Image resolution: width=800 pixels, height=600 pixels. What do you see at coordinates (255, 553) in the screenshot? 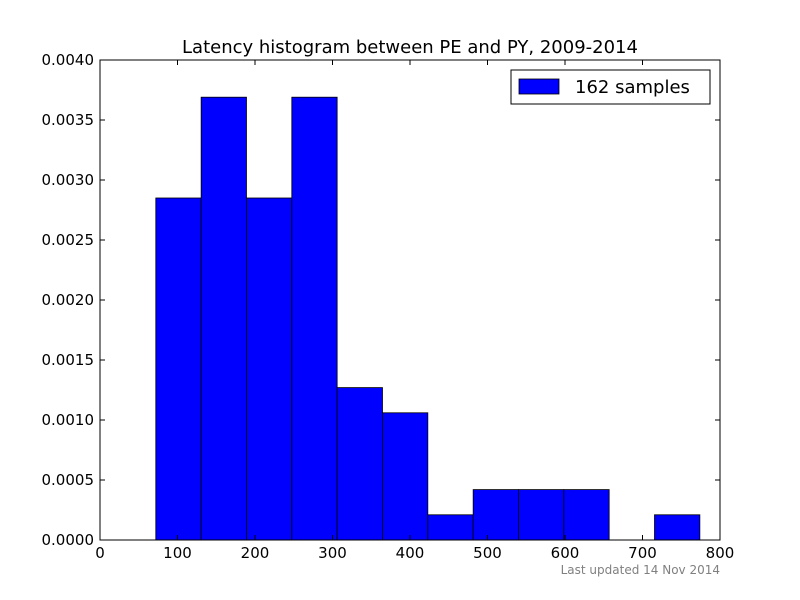
I see `x-tick-label: 200` at bounding box center [255, 553].